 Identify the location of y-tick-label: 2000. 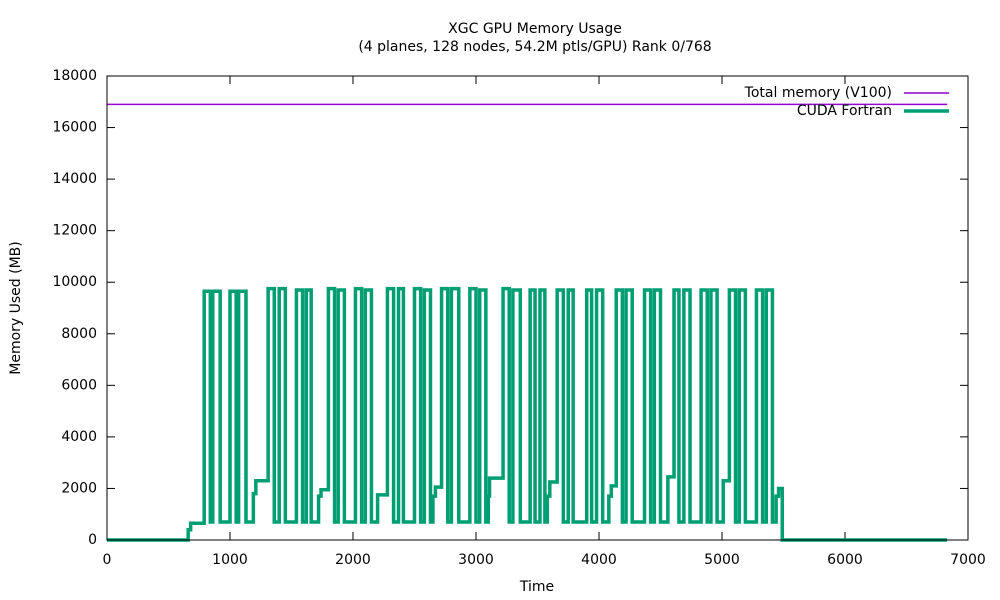
(79, 488).